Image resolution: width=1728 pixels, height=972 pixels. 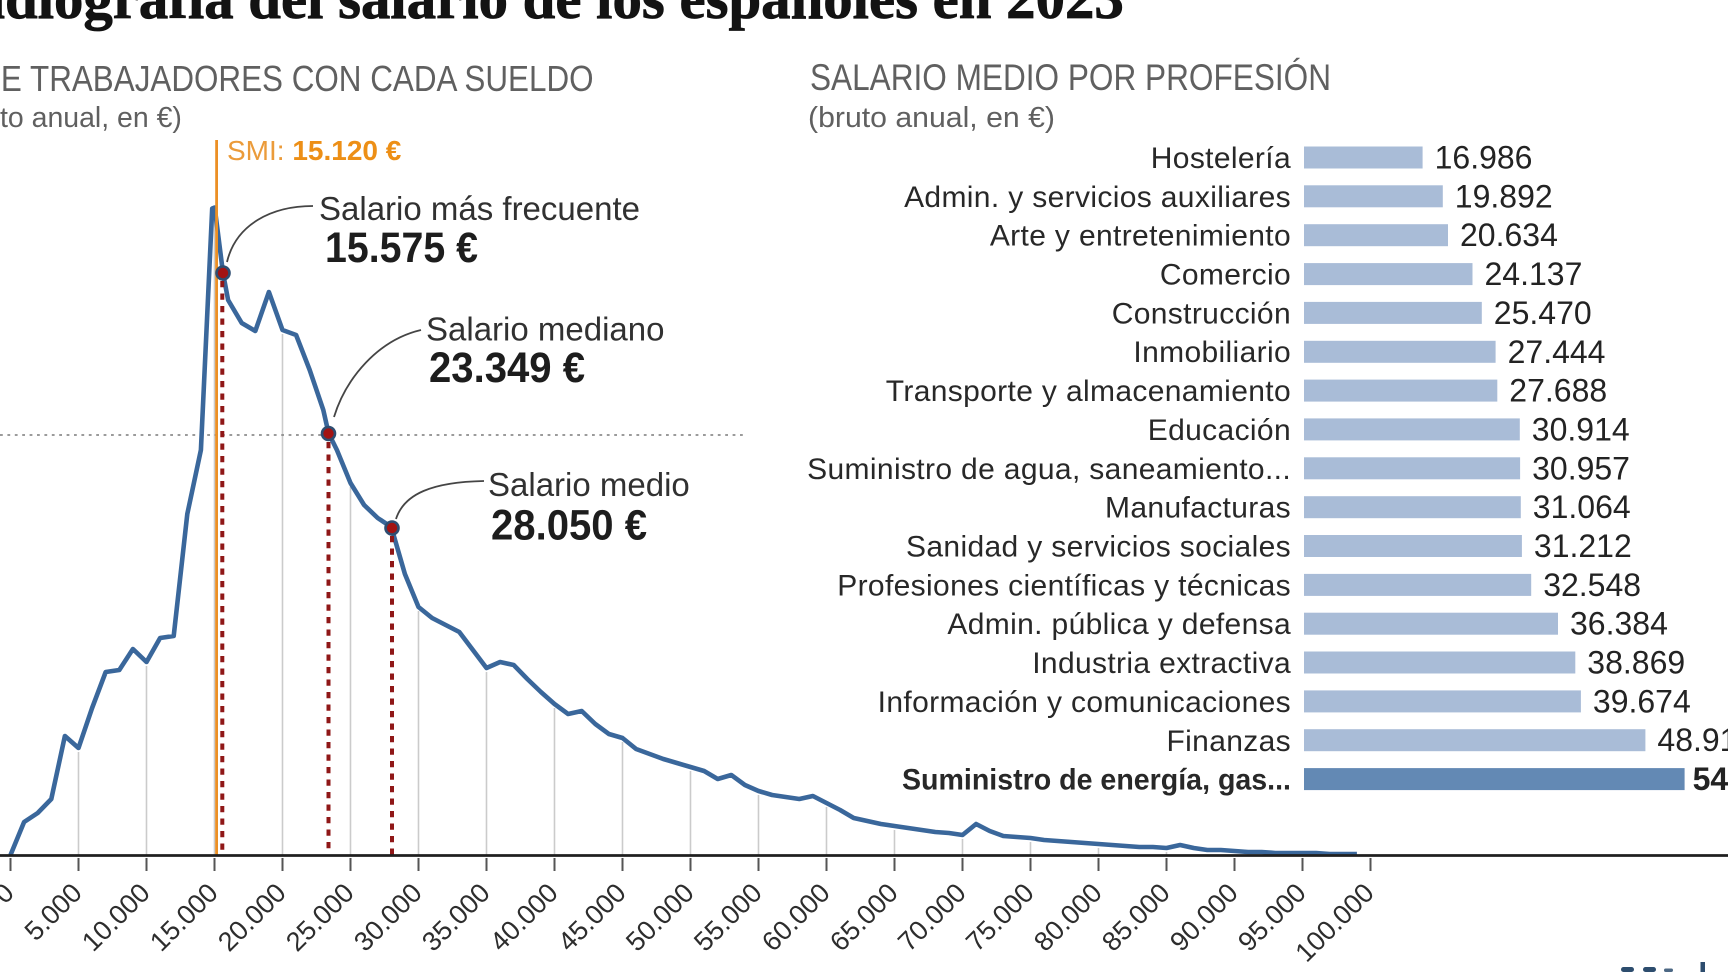 I want to click on svg-text: Salario mediano, so click(x=545, y=329).